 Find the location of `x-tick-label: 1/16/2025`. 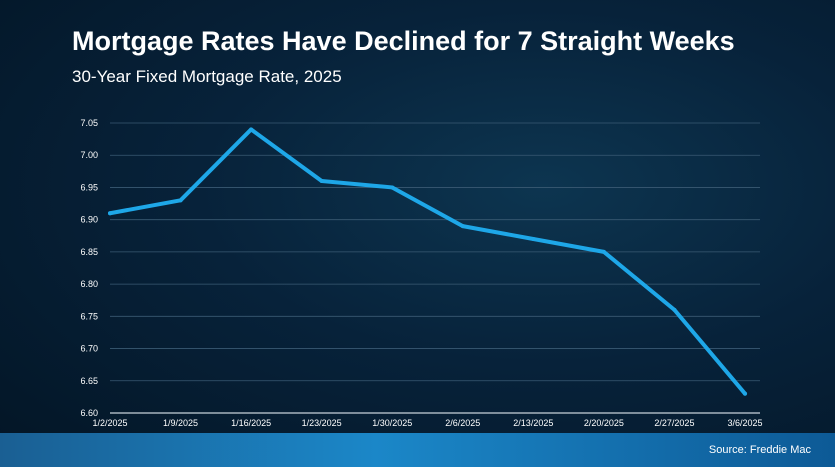

x-tick-label: 1/16/2025 is located at coordinates (251, 423).